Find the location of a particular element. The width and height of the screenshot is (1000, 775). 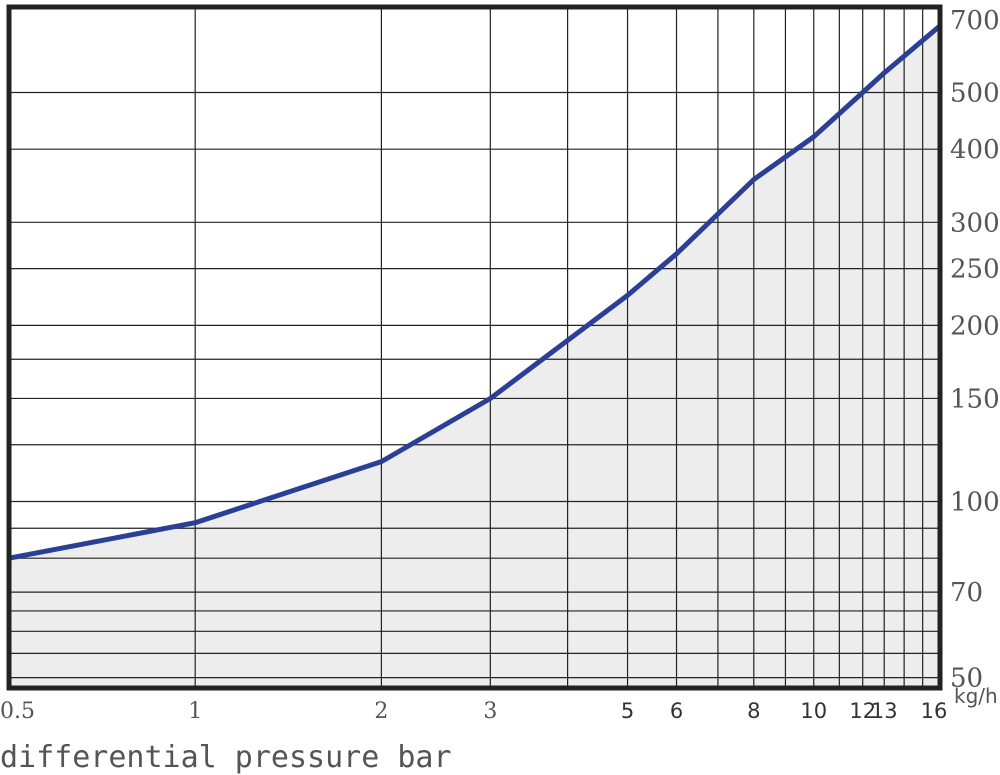

x-tick-label: 0.5 is located at coordinates (17, 711).